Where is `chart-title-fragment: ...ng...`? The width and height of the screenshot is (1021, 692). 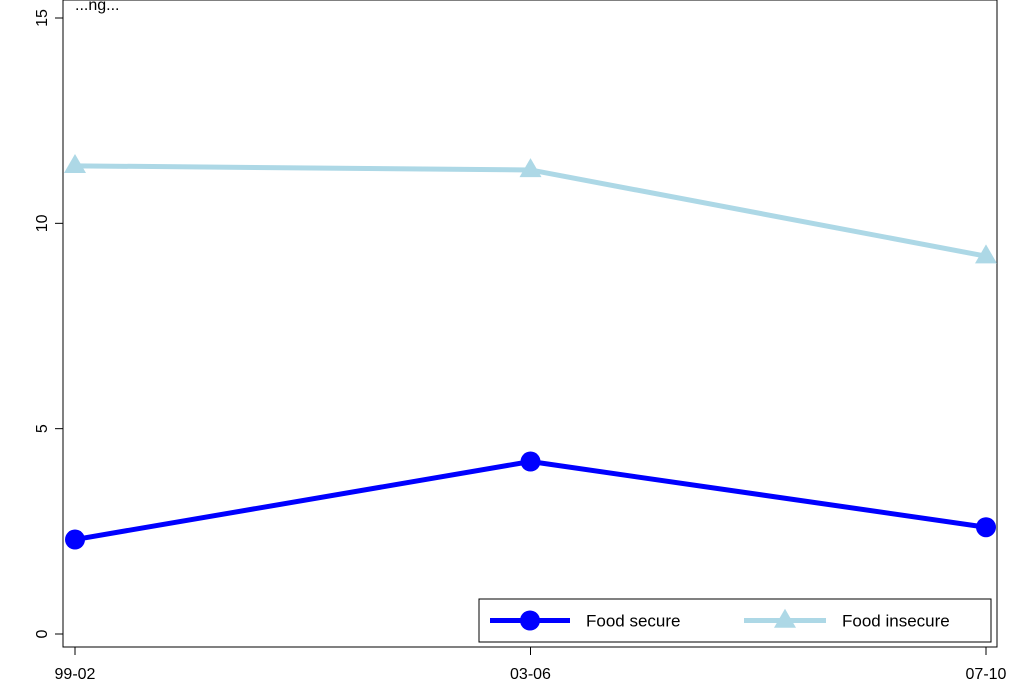 chart-title-fragment: ...ng... is located at coordinates (97, 7).